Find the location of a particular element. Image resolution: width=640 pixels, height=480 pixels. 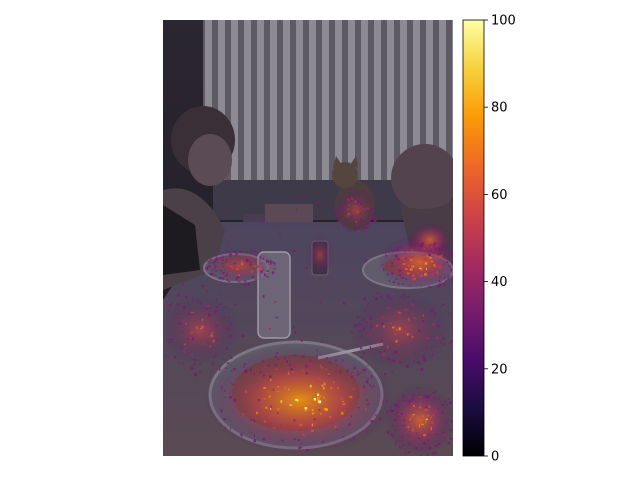

colorbar-outline is located at coordinates (473, 238).